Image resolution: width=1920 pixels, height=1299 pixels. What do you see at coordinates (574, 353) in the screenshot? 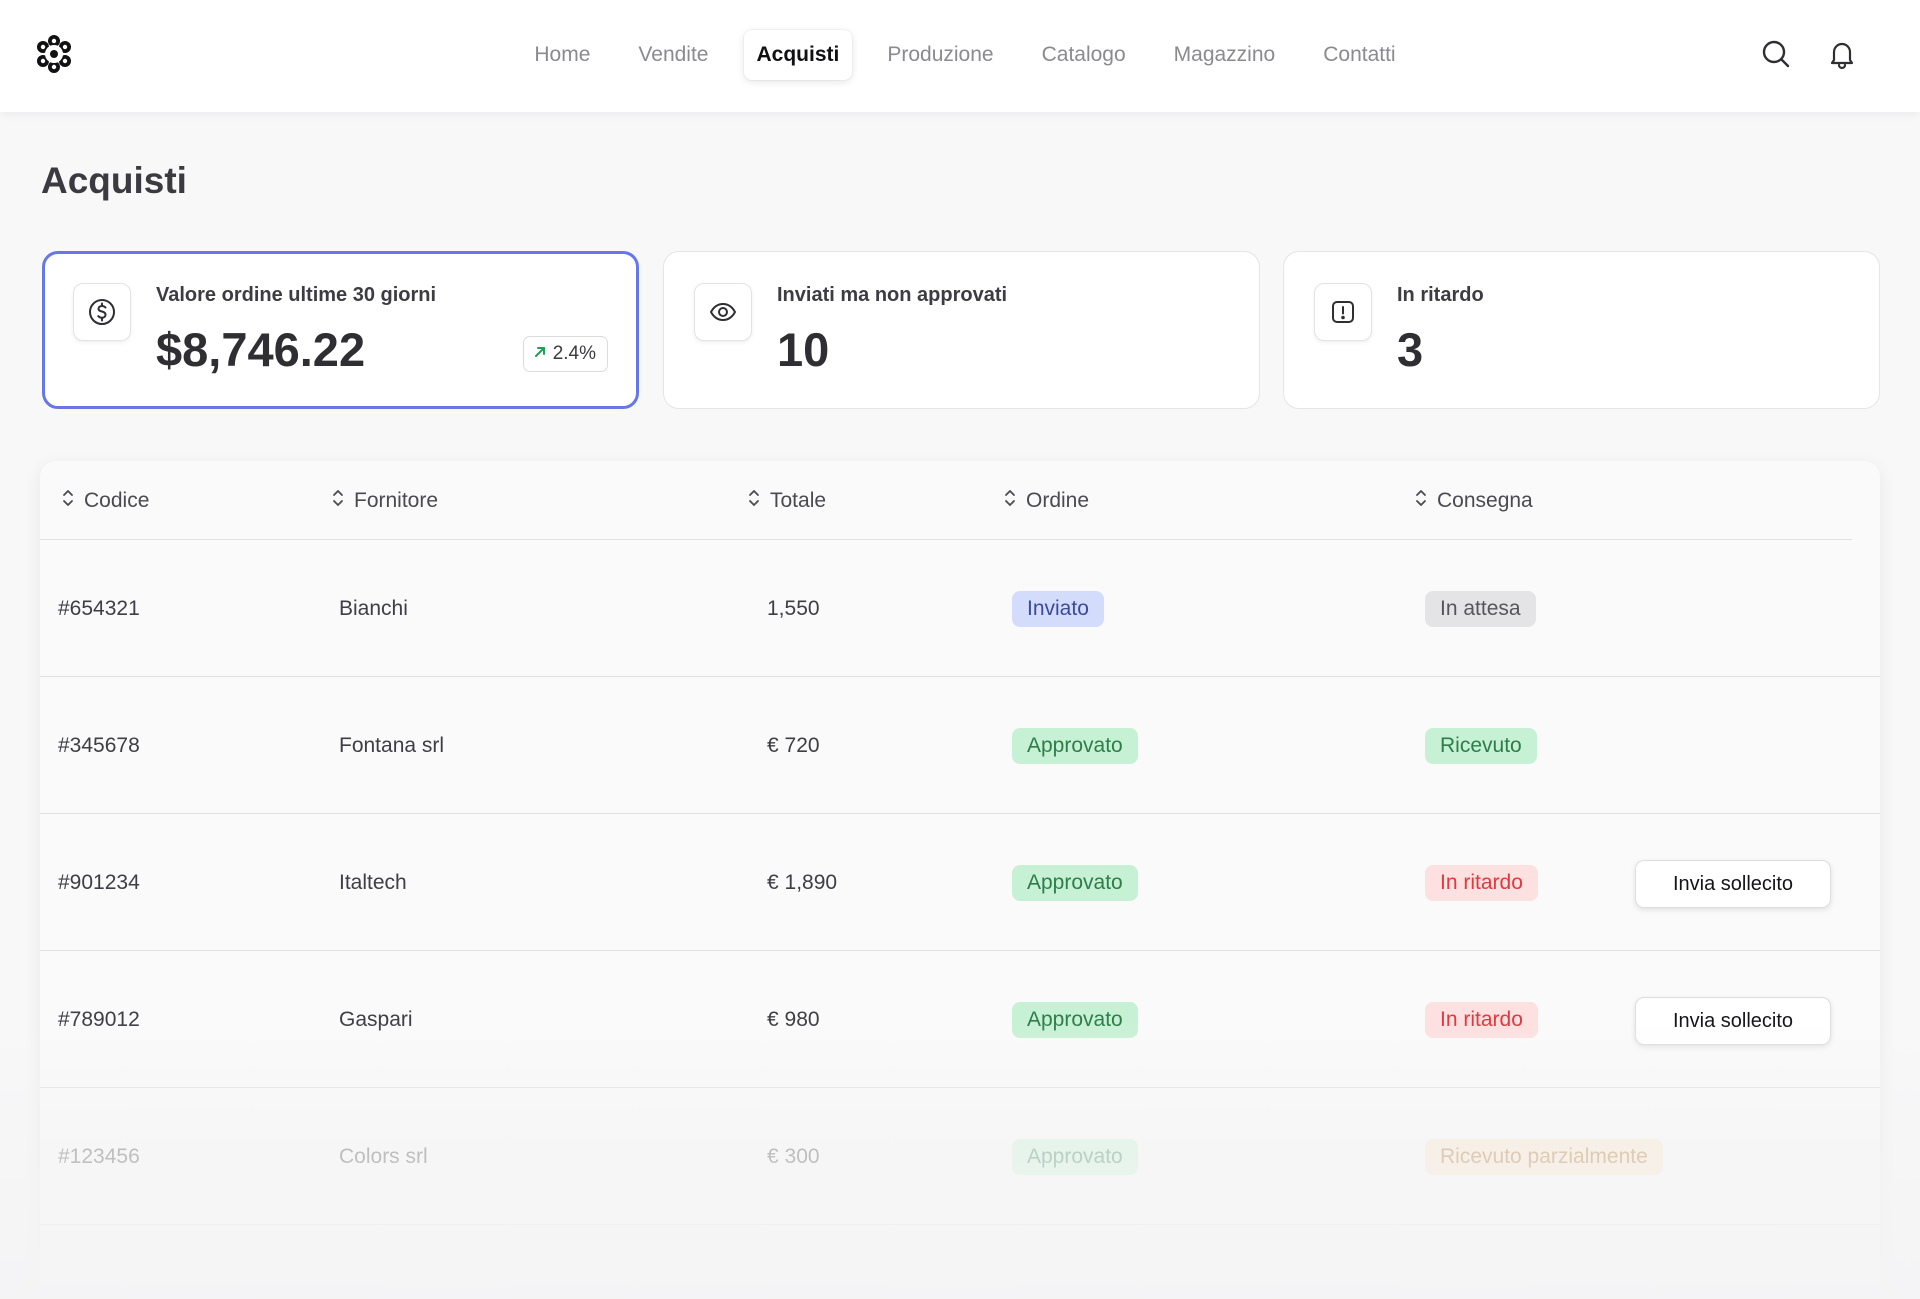
I see `trend-value: 2.4%` at bounding box center [574, 353].